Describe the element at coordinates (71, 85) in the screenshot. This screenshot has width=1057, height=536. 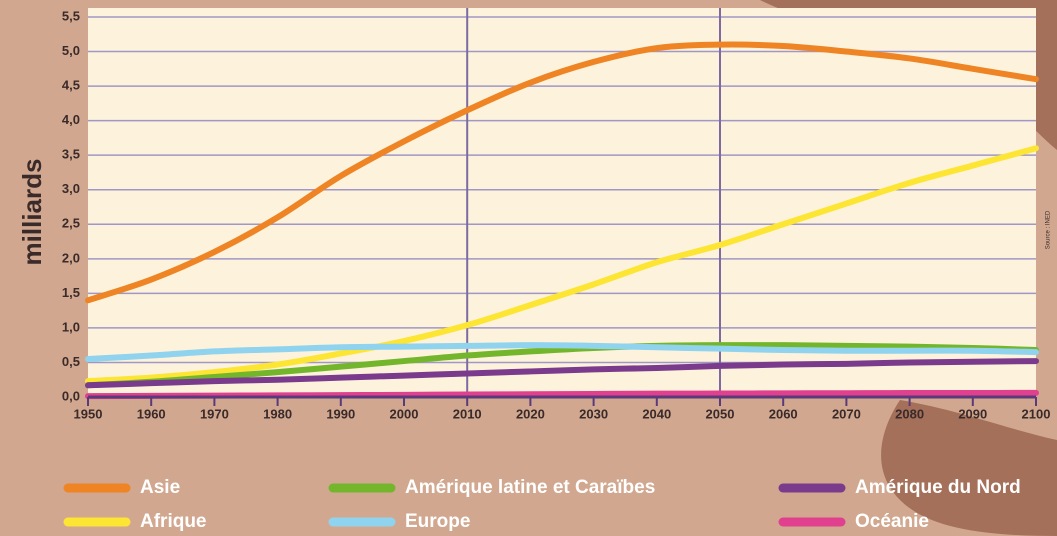
I see `y-tick-label: 4,5` at that location.